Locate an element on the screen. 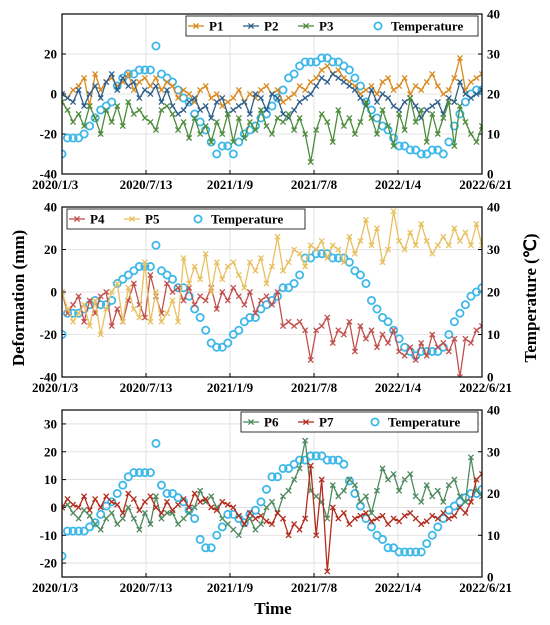  panel3-legend-marker-p6 is located at coordinates (251, 422).